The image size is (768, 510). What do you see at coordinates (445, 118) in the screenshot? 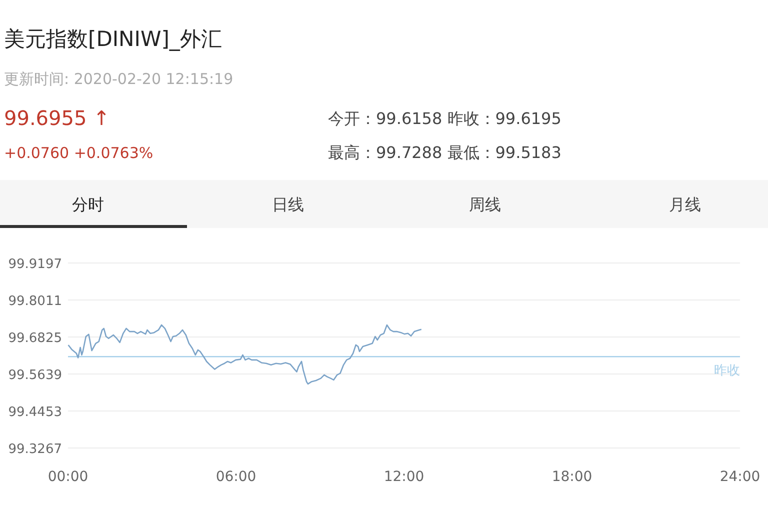
I see `annotation: 今开：99.6158 昨收：99.6195` at bounding box center [445, 118].